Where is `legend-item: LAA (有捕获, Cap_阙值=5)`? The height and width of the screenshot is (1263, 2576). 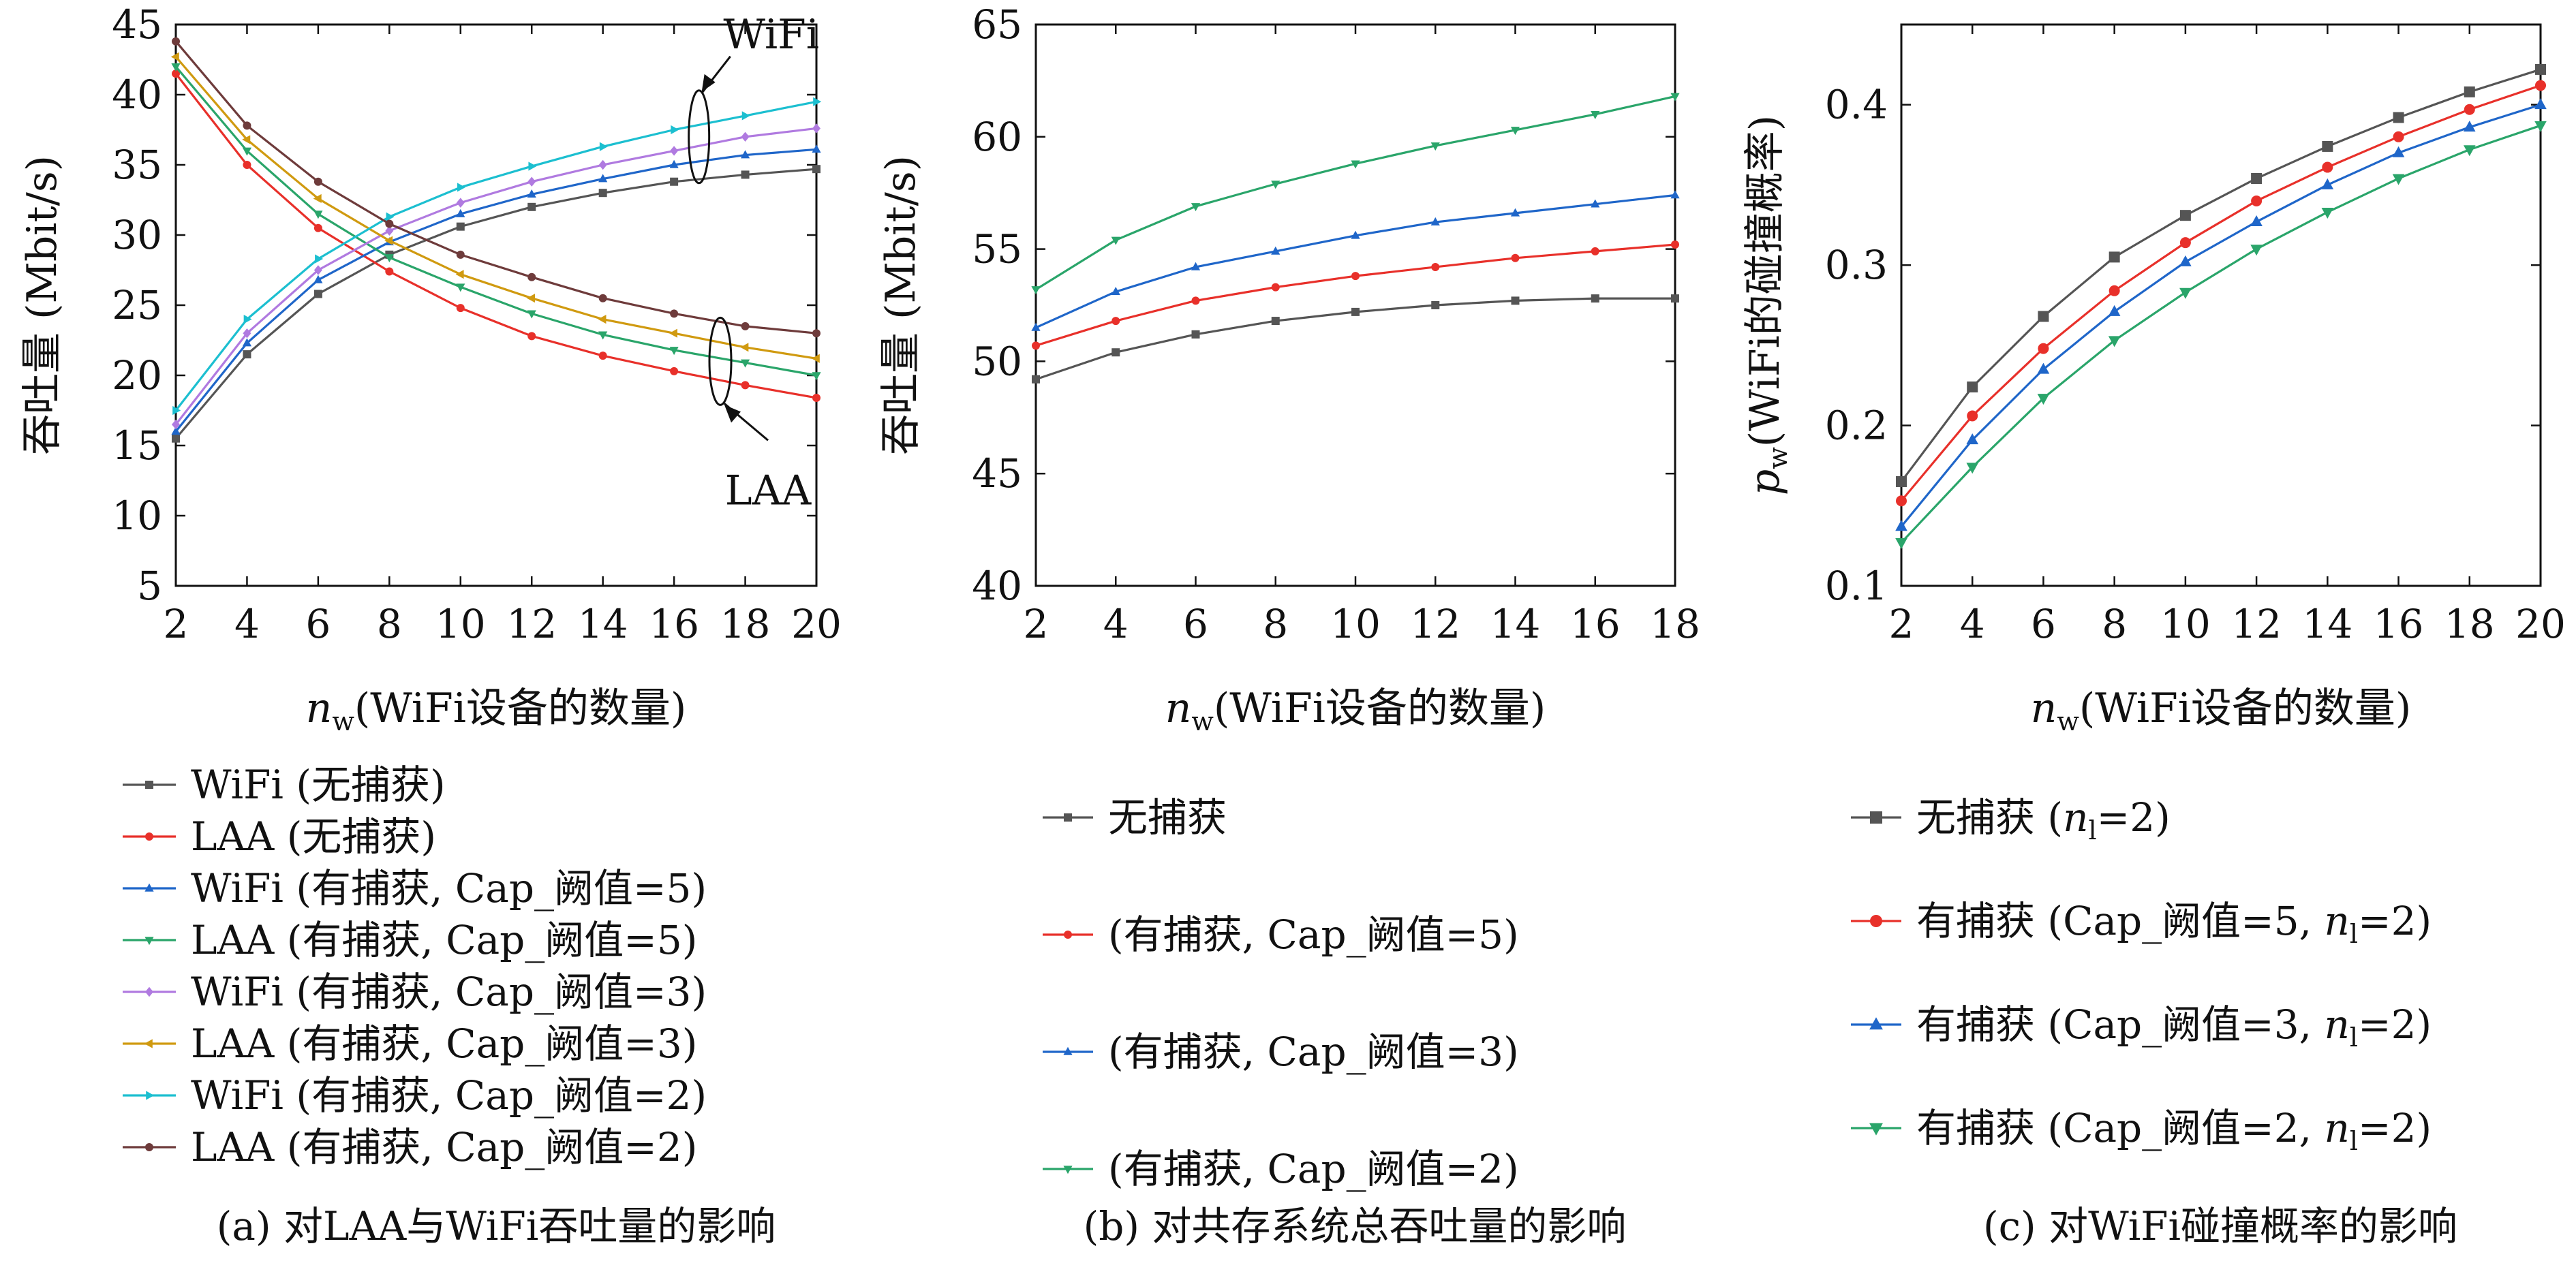
legend-item: LAA (有捕获, Cap_阙值=5) is located at coordinates (410, 940).